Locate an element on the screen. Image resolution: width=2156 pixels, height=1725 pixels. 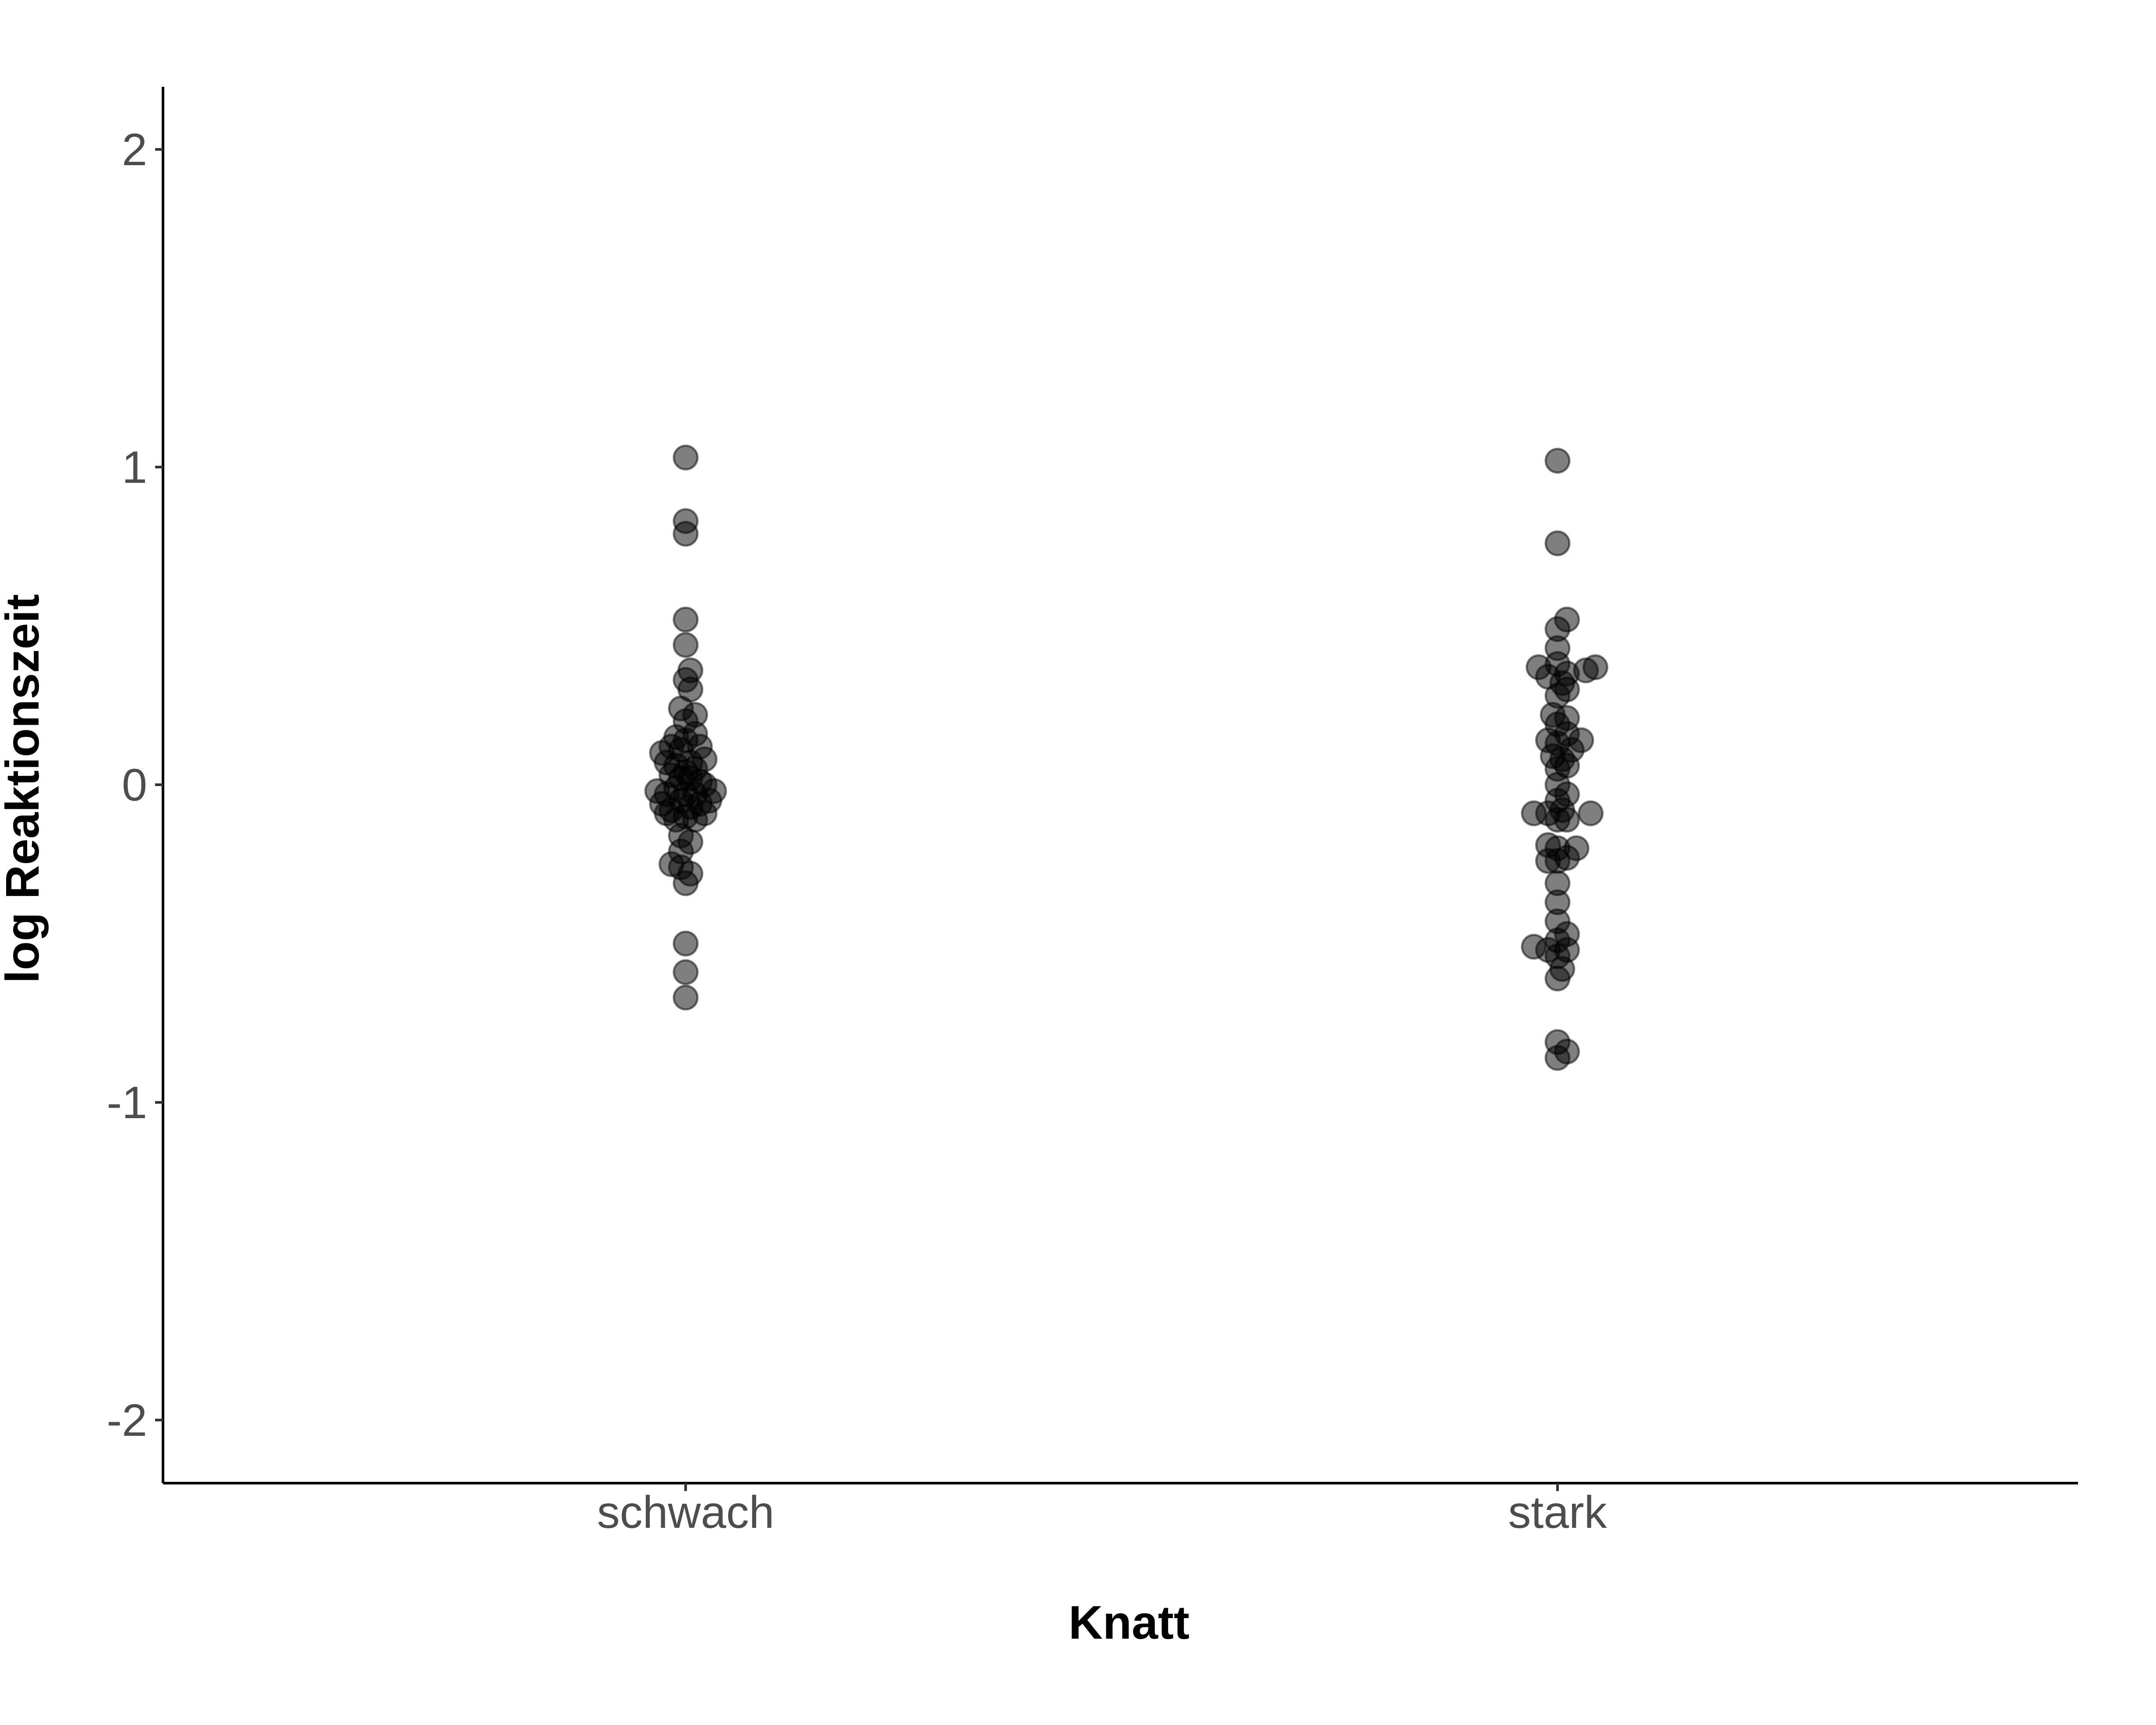
x-tick-label: stark is located at coordinates (1557, 1513).